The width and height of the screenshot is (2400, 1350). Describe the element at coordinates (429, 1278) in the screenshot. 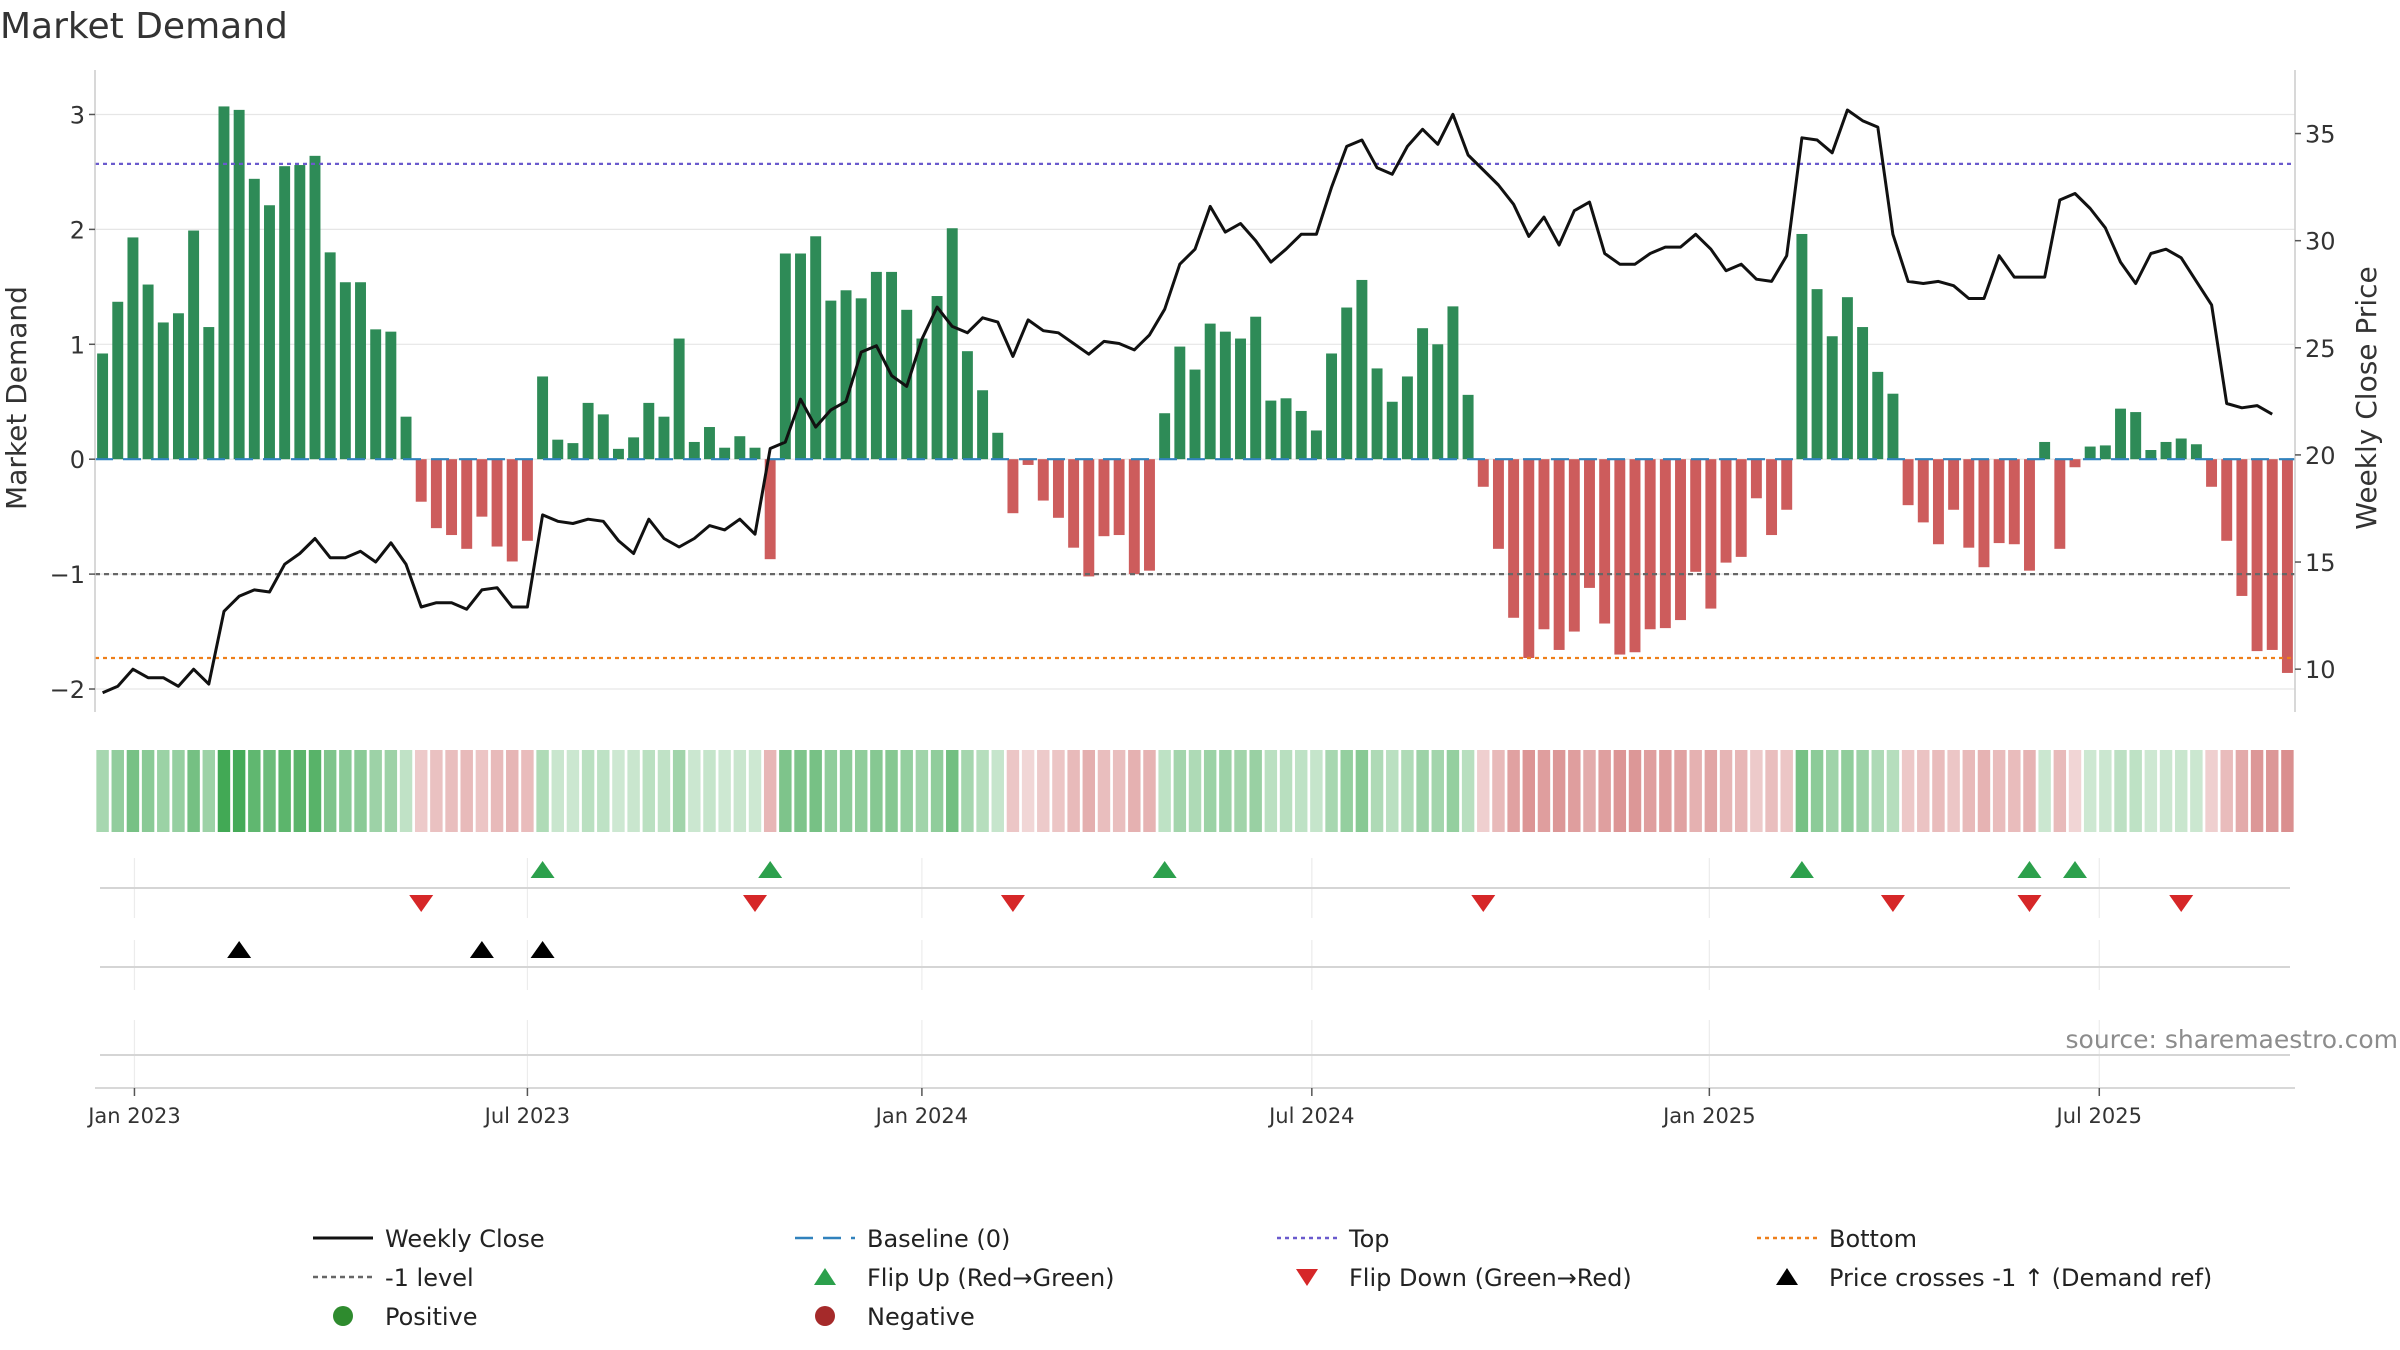

I see `legend-label-minus-one: -1 level` at that location.